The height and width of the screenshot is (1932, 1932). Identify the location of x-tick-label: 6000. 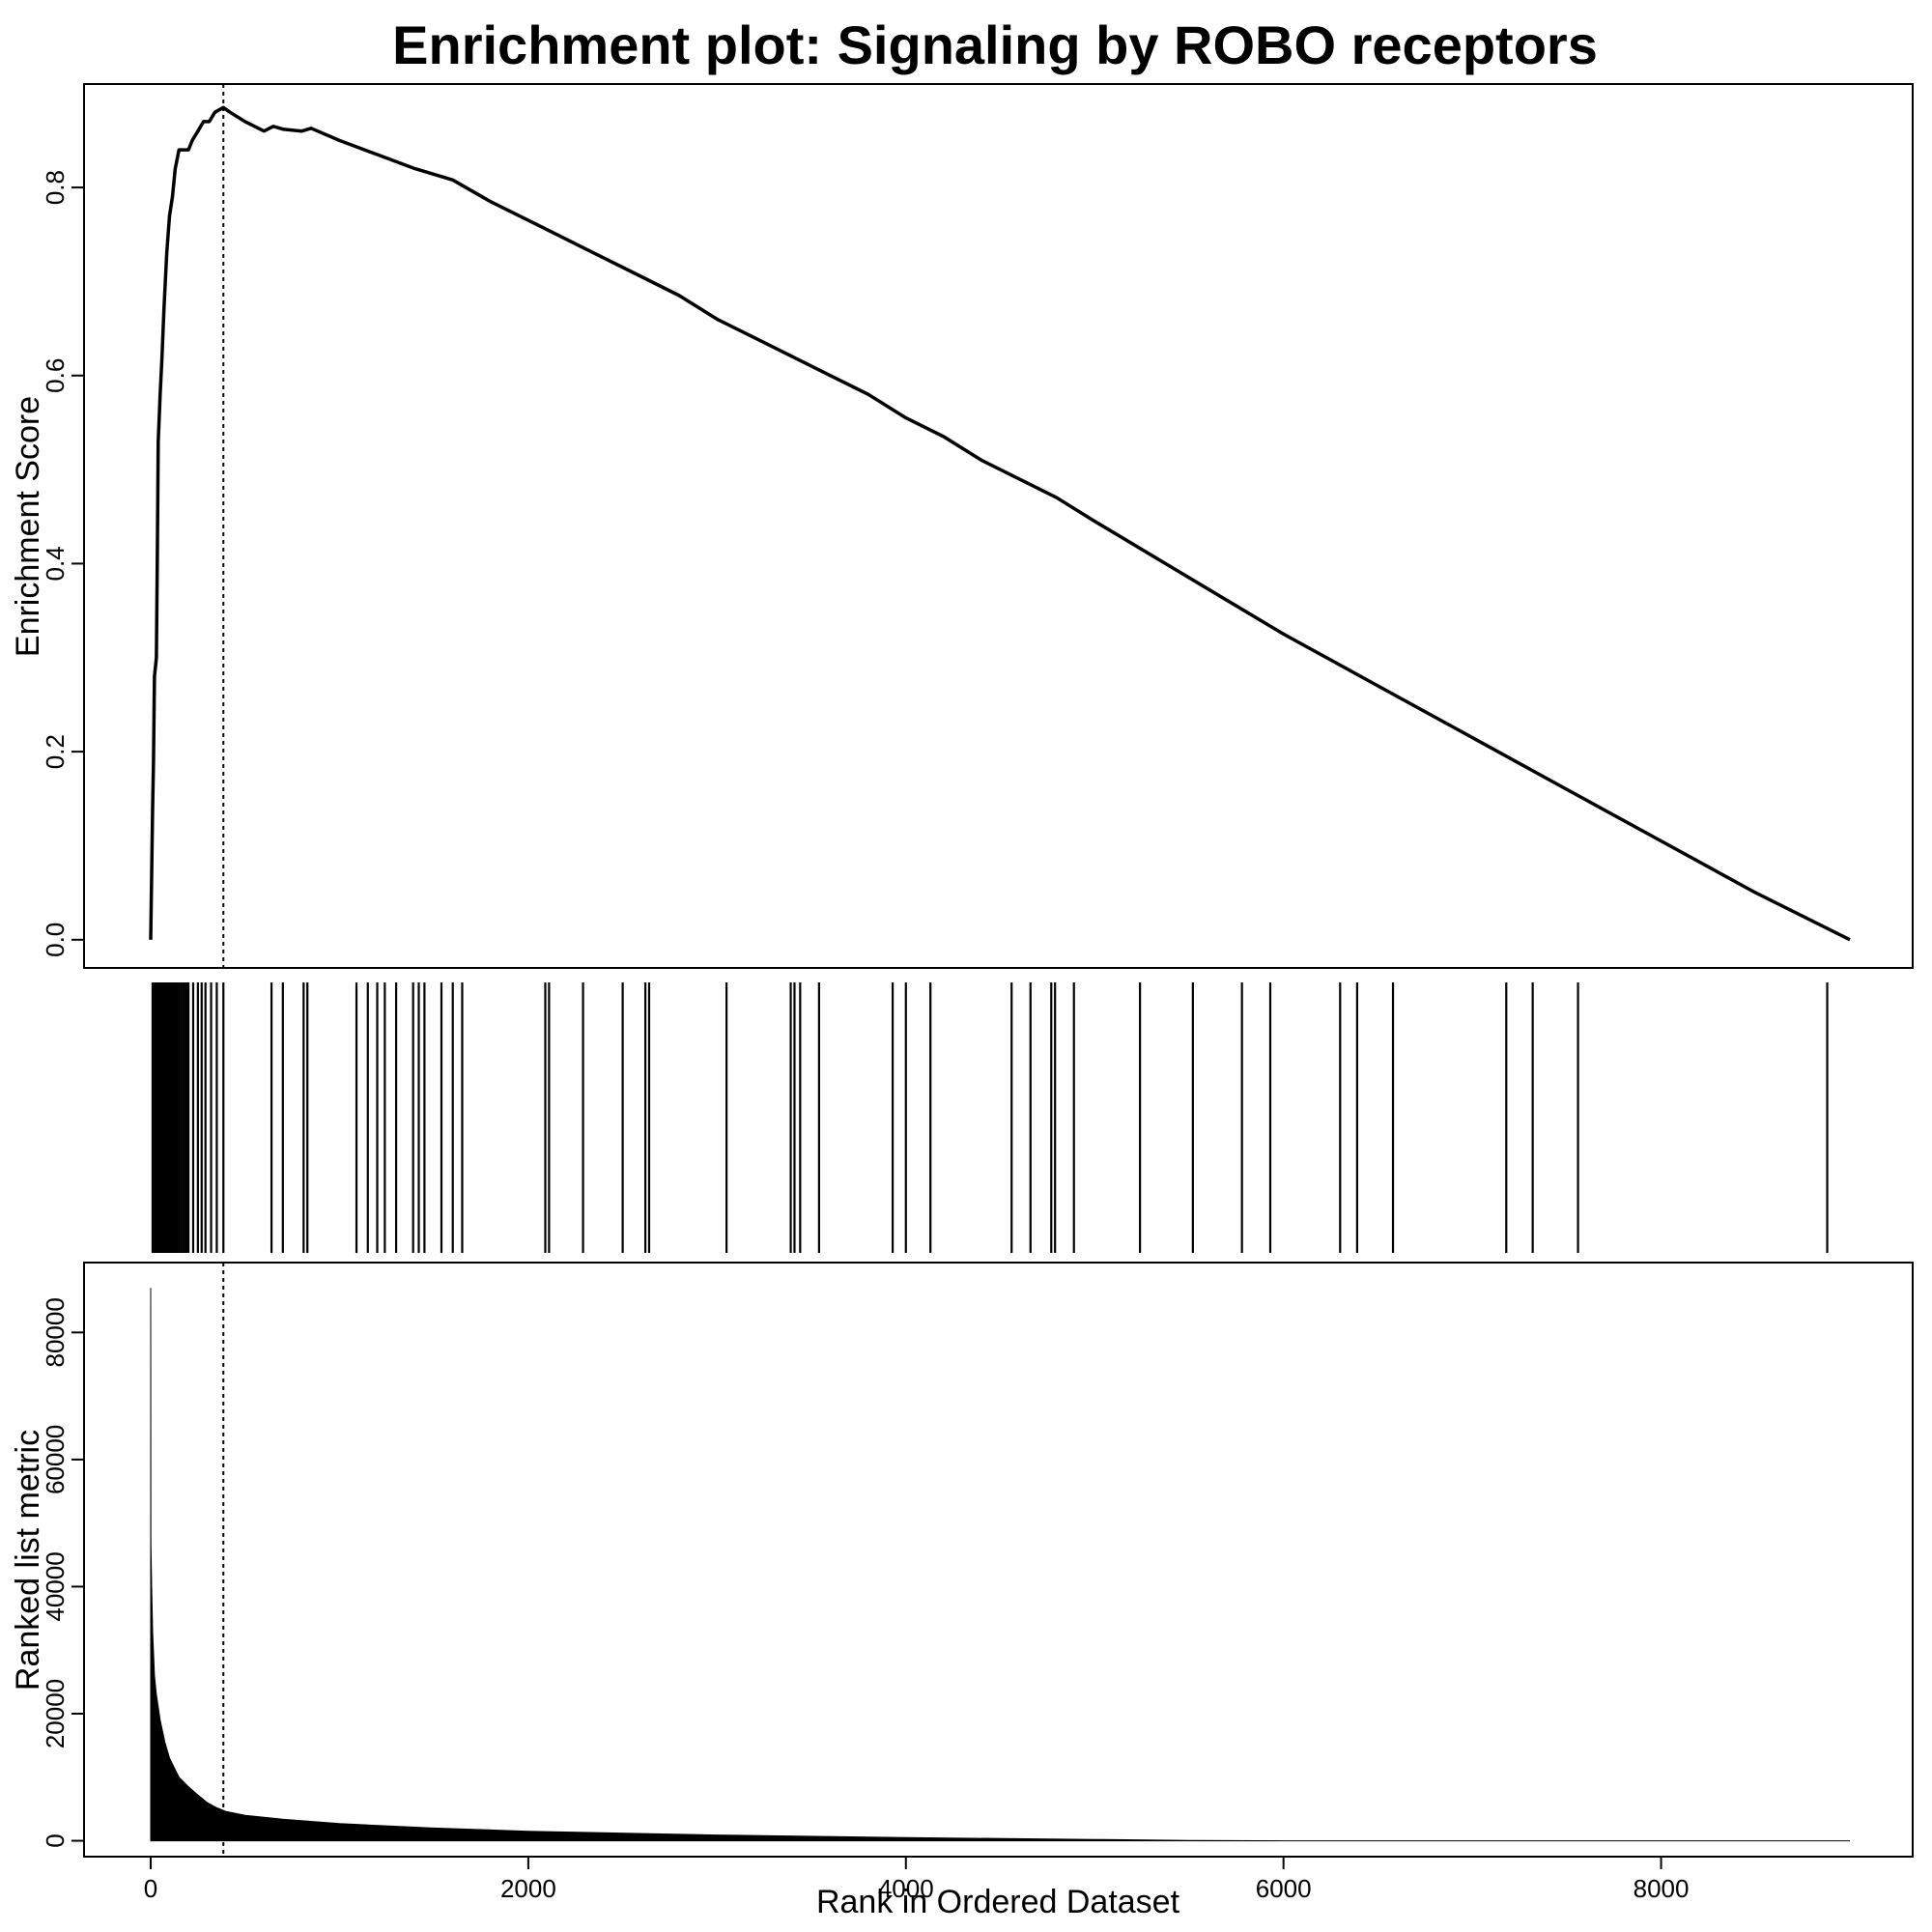
(1284, 1888).